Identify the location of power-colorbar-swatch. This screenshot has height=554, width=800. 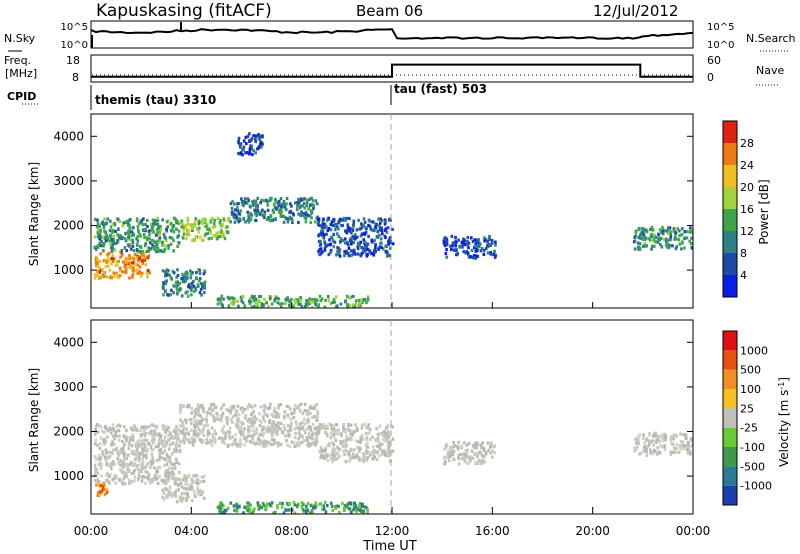
(730, 242).